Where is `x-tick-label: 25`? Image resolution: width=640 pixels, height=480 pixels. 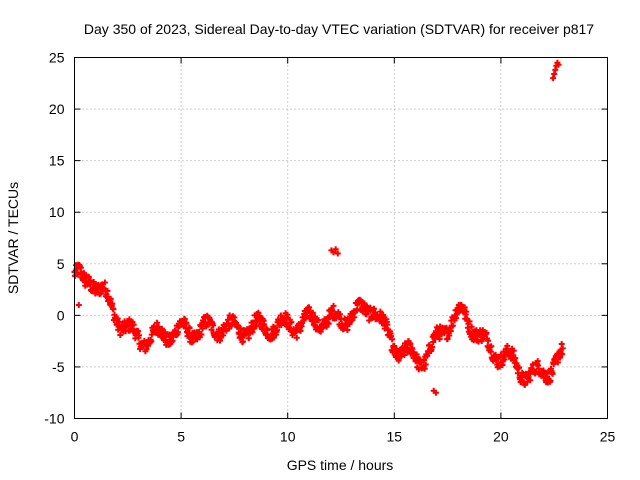 x-tick-label: 25 is located at coordinates (608, 437).